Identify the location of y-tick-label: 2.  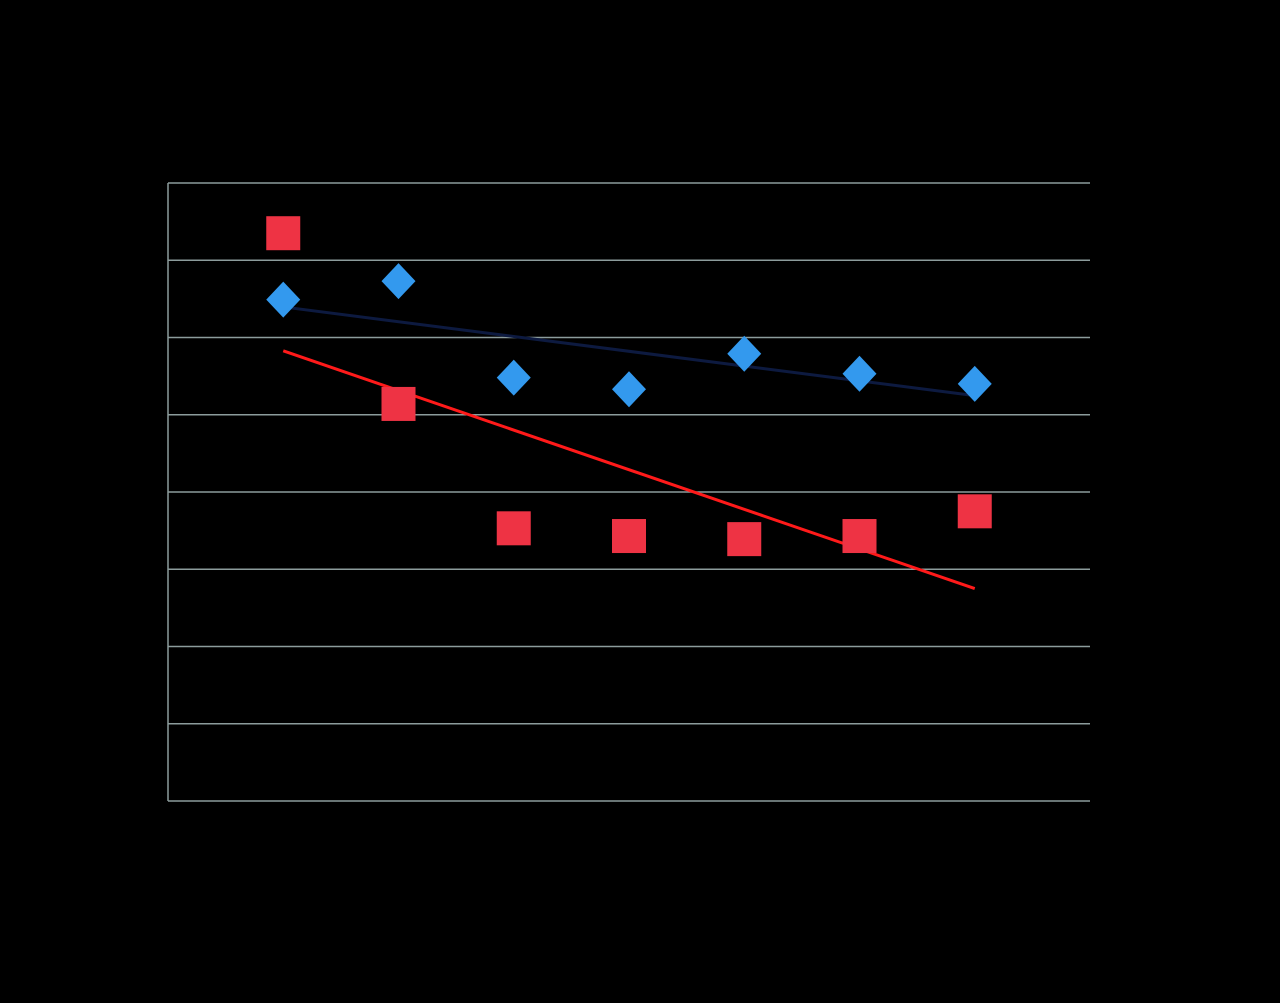
(154, 645).